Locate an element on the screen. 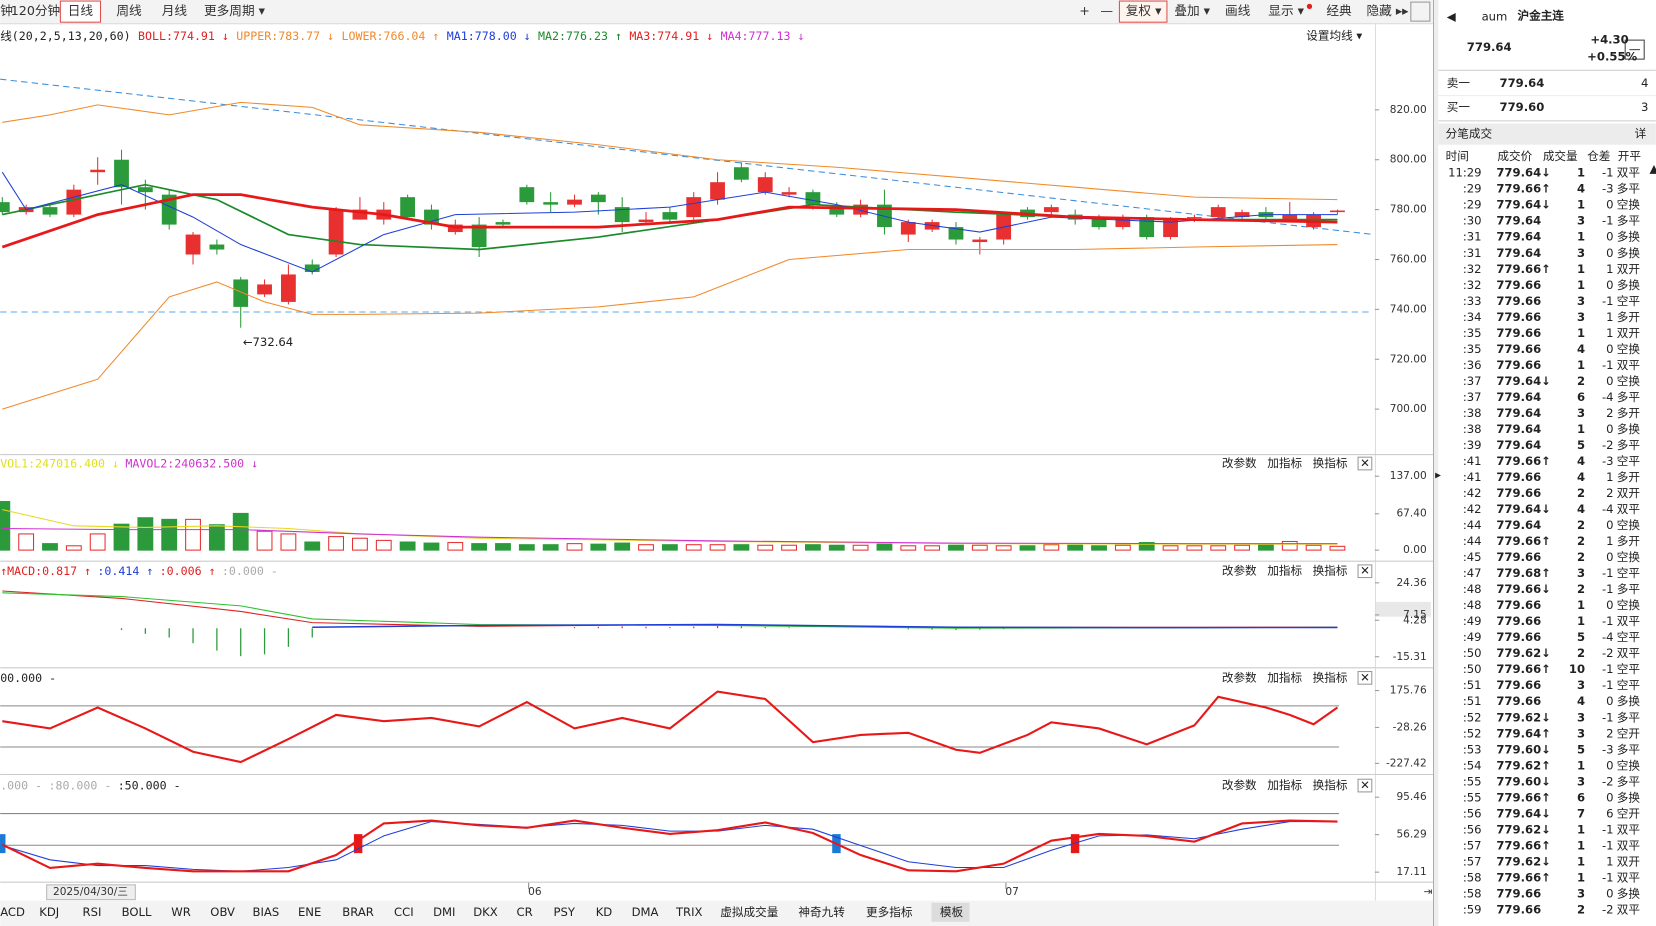 This screenshot has height=926, width=1656. indicator-tab: PSY is located at coordinates (564, 912).